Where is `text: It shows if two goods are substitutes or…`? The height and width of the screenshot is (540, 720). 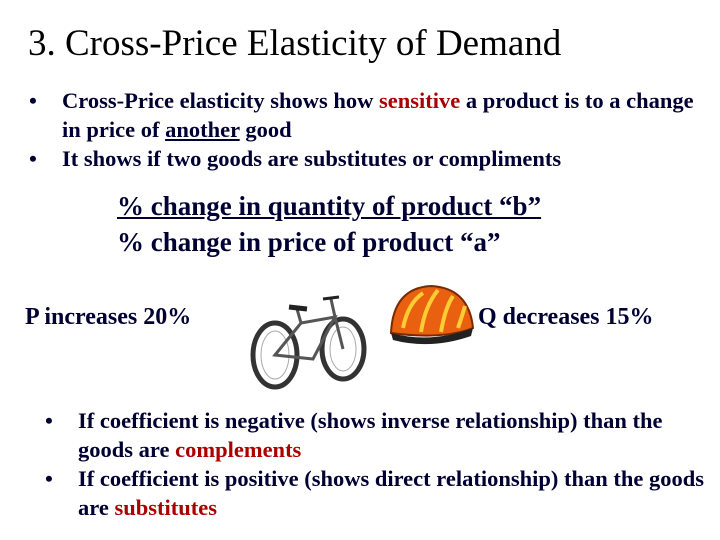 text: It shows if two goods are substitutes or… is located at coordinates (312, 158).